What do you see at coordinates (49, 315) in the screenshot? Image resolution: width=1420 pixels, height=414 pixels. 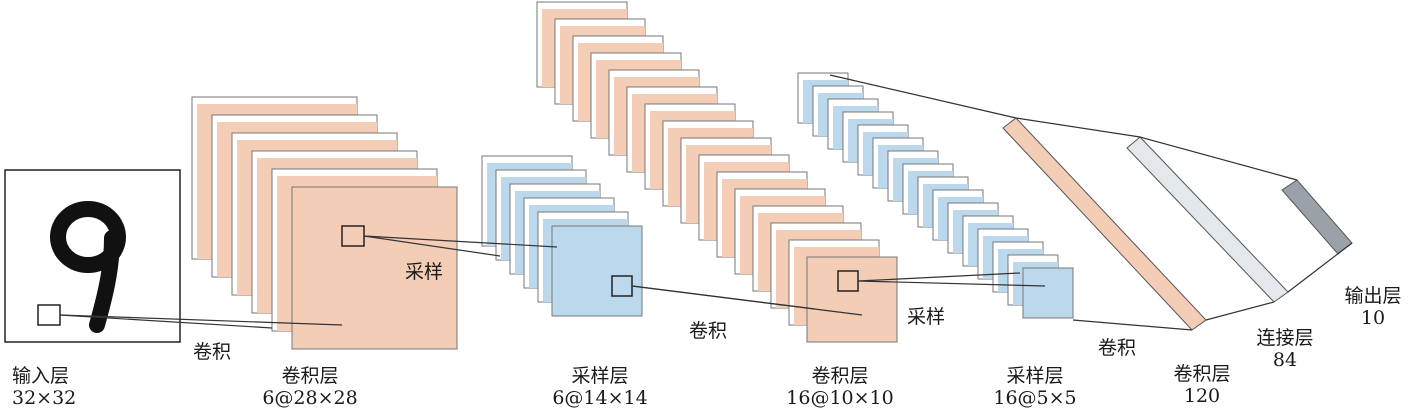 I see `input-receptive-field` at bounding box center [49, 315].